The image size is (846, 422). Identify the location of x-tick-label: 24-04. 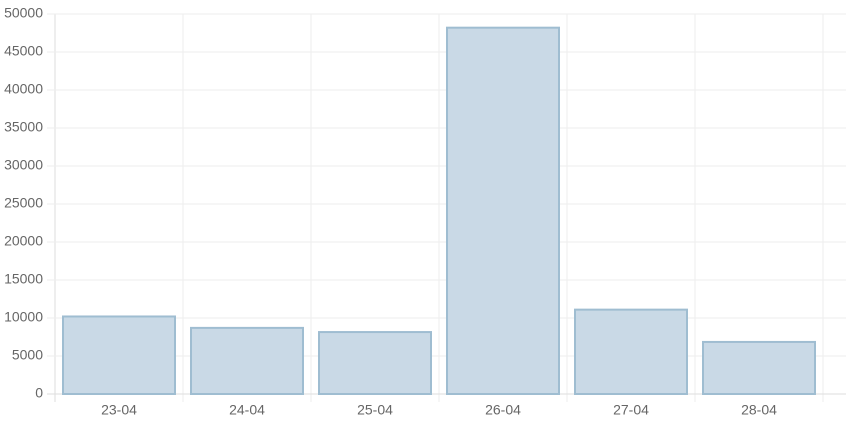
(247, 410).